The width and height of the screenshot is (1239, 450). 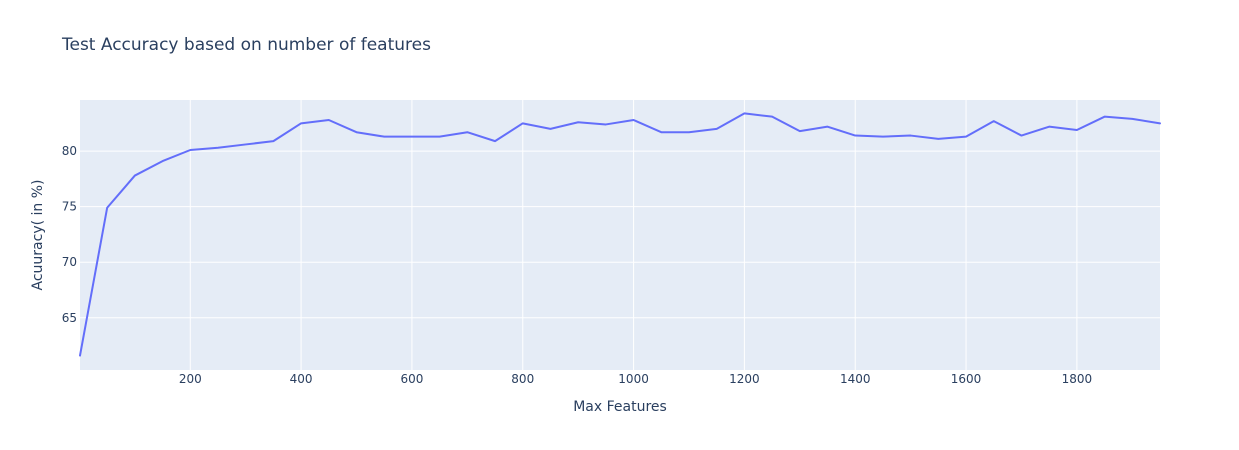 What do you see at coordinates (38, 235) in the screenshot?
I see `y-axis-title: Acuuracy( in %)` at bounding box center [38, 235].